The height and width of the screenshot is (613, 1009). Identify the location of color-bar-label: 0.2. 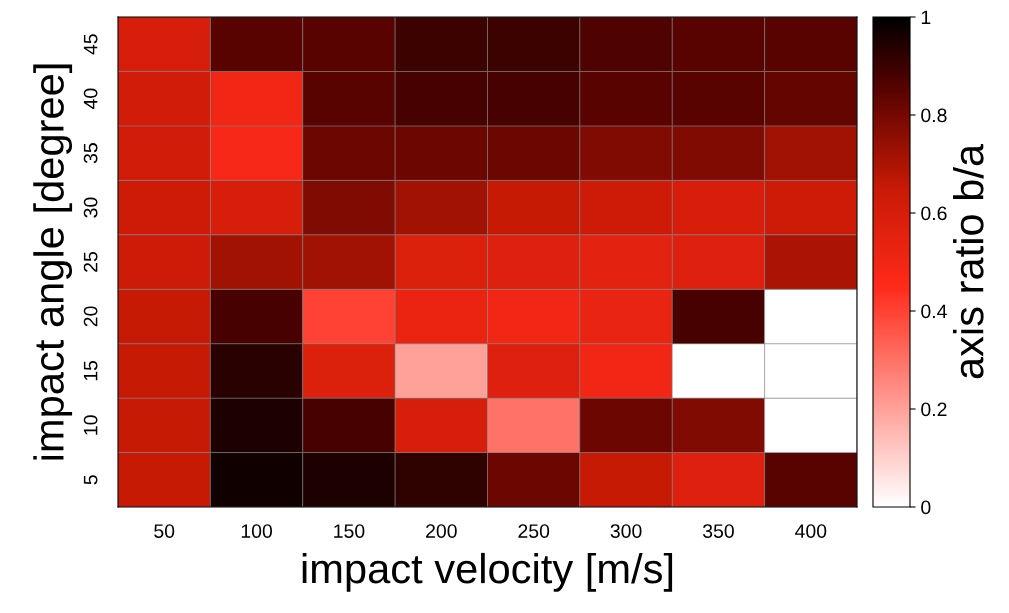
(934, 409).